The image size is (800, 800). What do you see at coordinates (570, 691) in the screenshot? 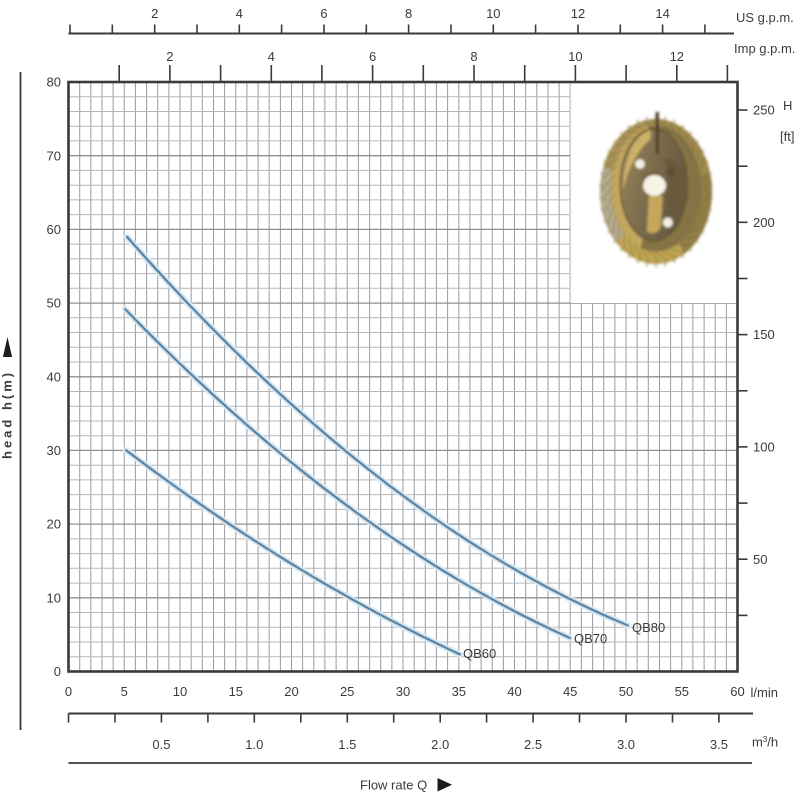
I see `svg-text: 45` at bounding box center [570, 691].